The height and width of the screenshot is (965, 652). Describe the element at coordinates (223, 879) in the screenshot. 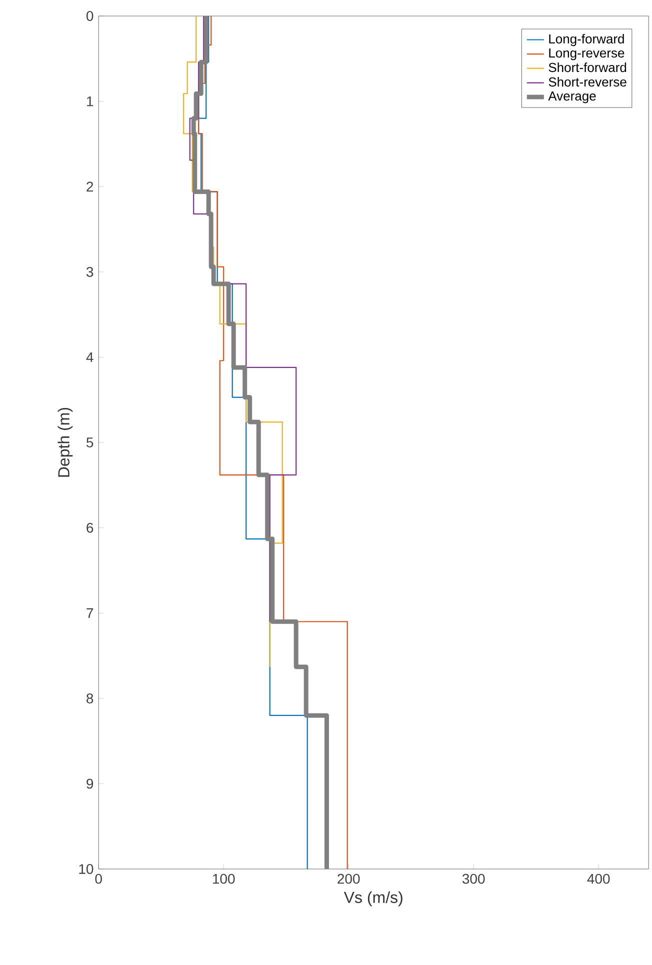

I see `x-tick-label: 100` at that location.